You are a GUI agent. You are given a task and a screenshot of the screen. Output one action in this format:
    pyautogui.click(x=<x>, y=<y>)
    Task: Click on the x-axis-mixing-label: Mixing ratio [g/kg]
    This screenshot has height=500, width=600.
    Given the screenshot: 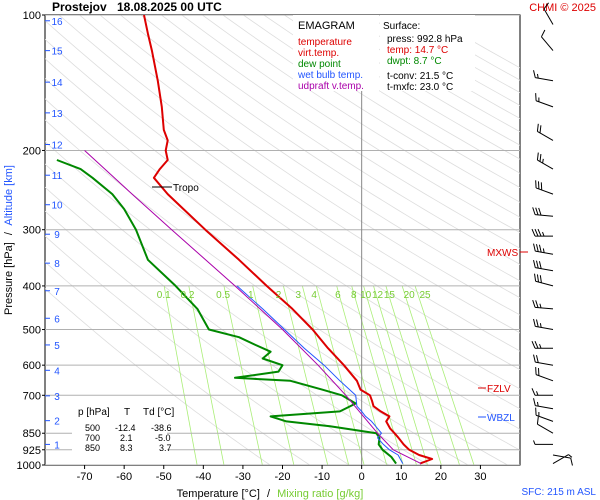 What is the action you would take?
    pyautogui.click(x=320, y=494)
    